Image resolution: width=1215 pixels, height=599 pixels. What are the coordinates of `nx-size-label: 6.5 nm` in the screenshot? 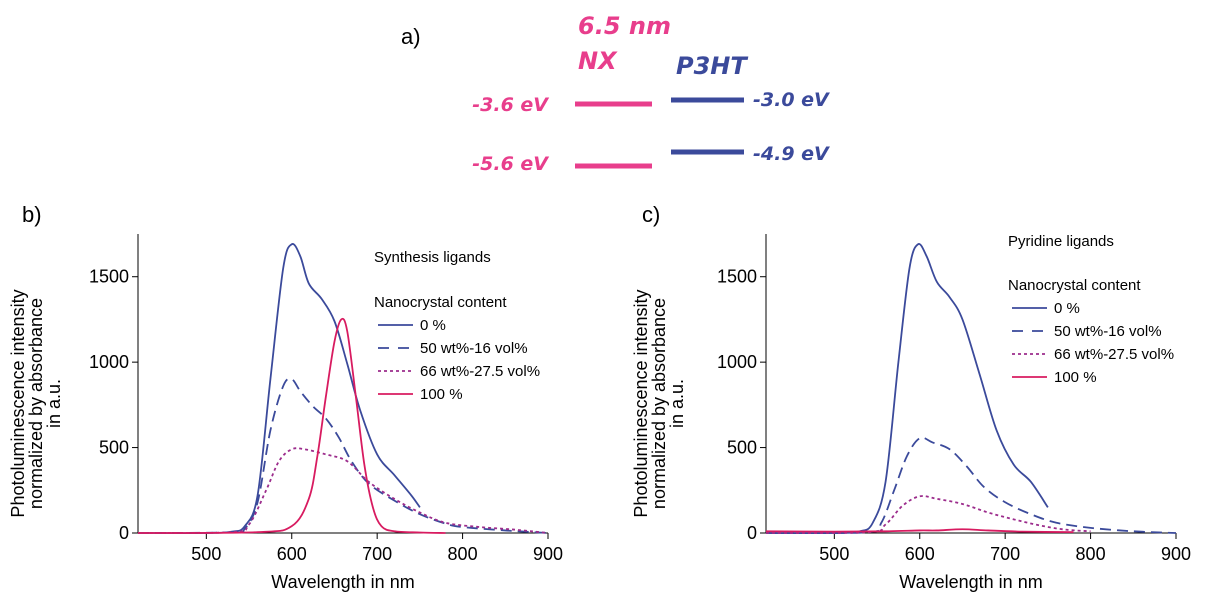 It's located at (624, 26).